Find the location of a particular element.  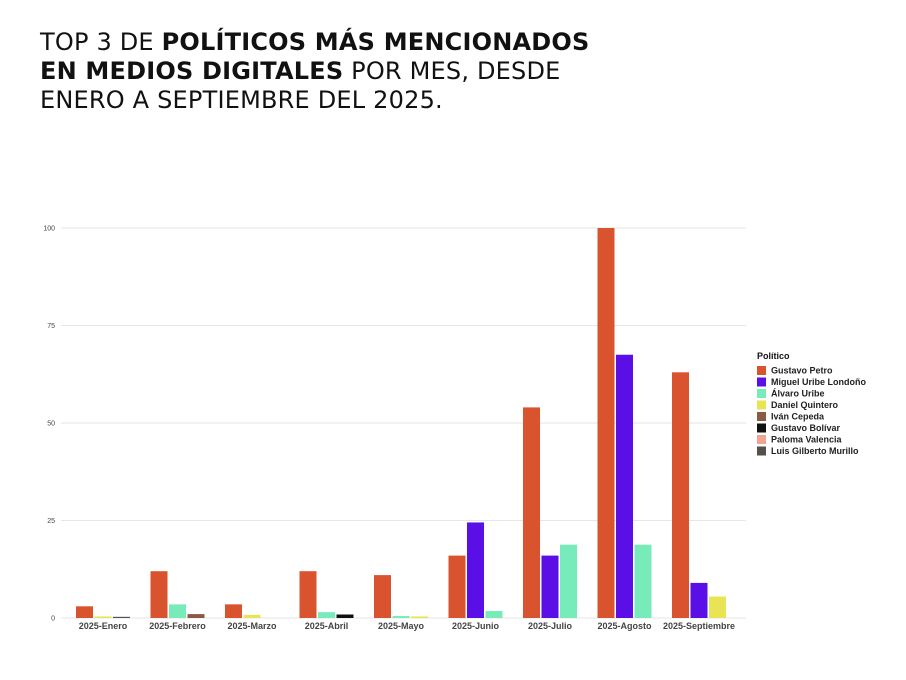

y-tick-label: 0 is located at coordinates (53, 619).